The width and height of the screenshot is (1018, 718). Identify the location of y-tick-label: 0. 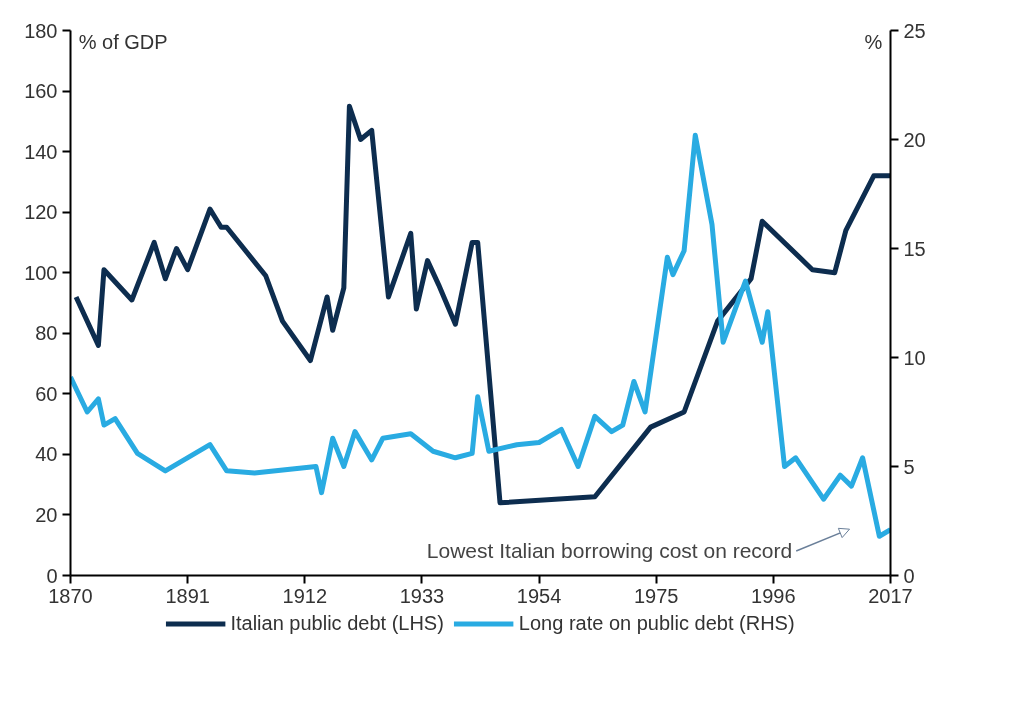
(52, 575).